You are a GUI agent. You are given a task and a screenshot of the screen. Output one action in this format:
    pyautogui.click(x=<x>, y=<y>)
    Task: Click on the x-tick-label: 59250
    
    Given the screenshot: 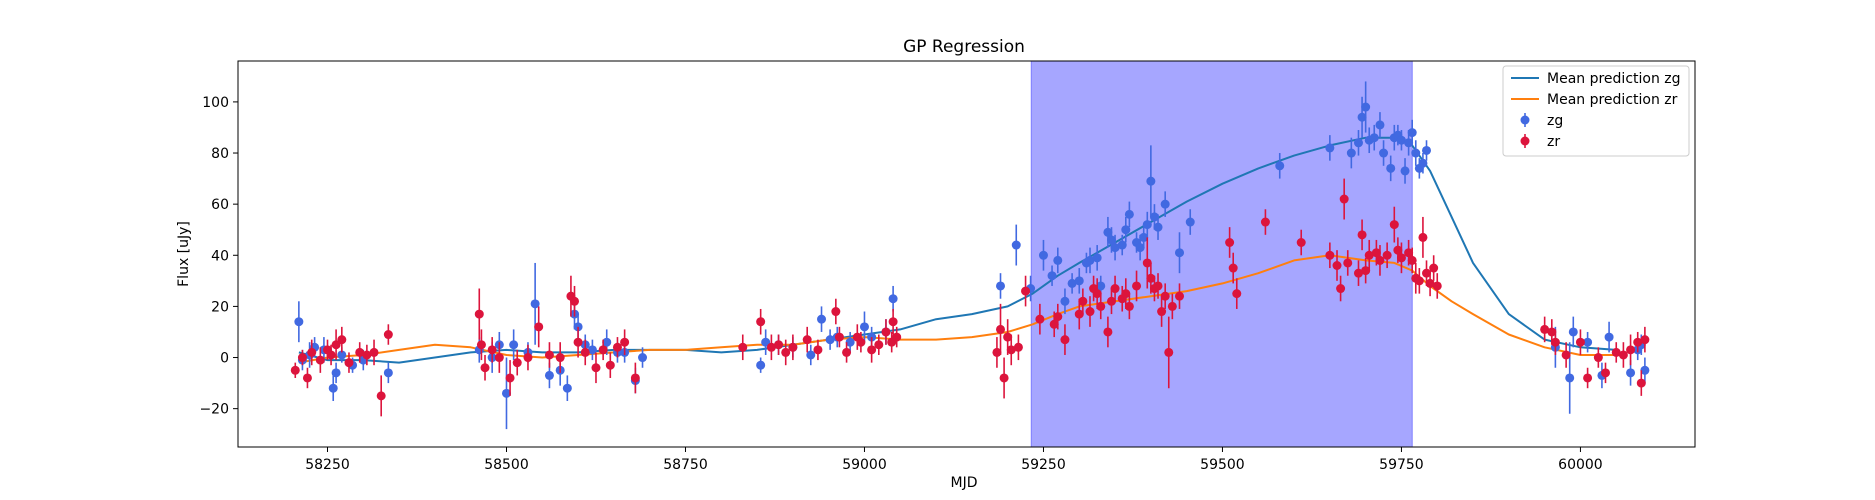 What is the action you would take?
    pyautogui.click(x=1043, y=465)
    